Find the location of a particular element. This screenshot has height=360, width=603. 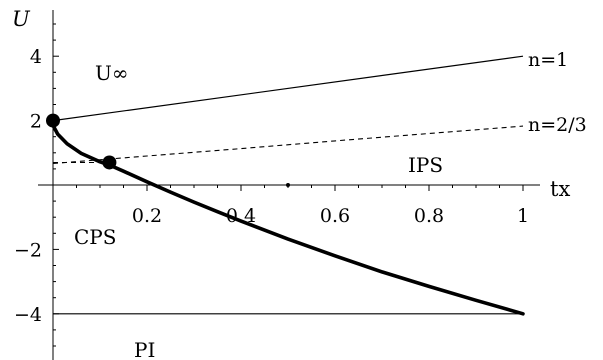

axis-marker is located at coordinates (288, 185).